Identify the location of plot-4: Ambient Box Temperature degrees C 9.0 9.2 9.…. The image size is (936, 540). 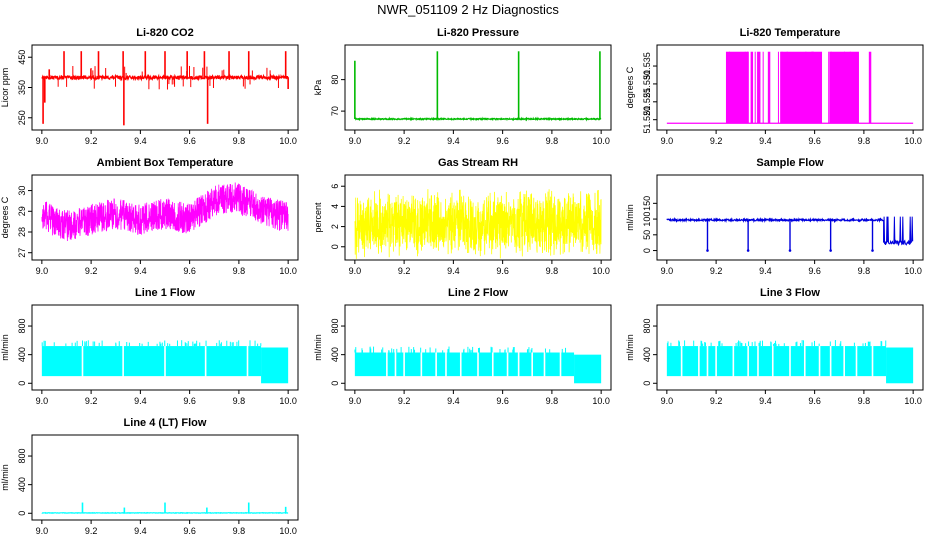
(149, 216).